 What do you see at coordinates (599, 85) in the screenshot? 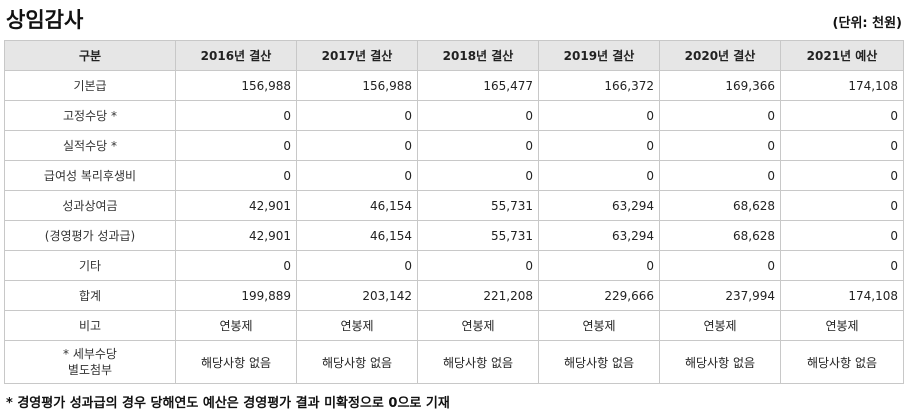
I see `table-cell: 166,372` at bounding box center [599, 85].